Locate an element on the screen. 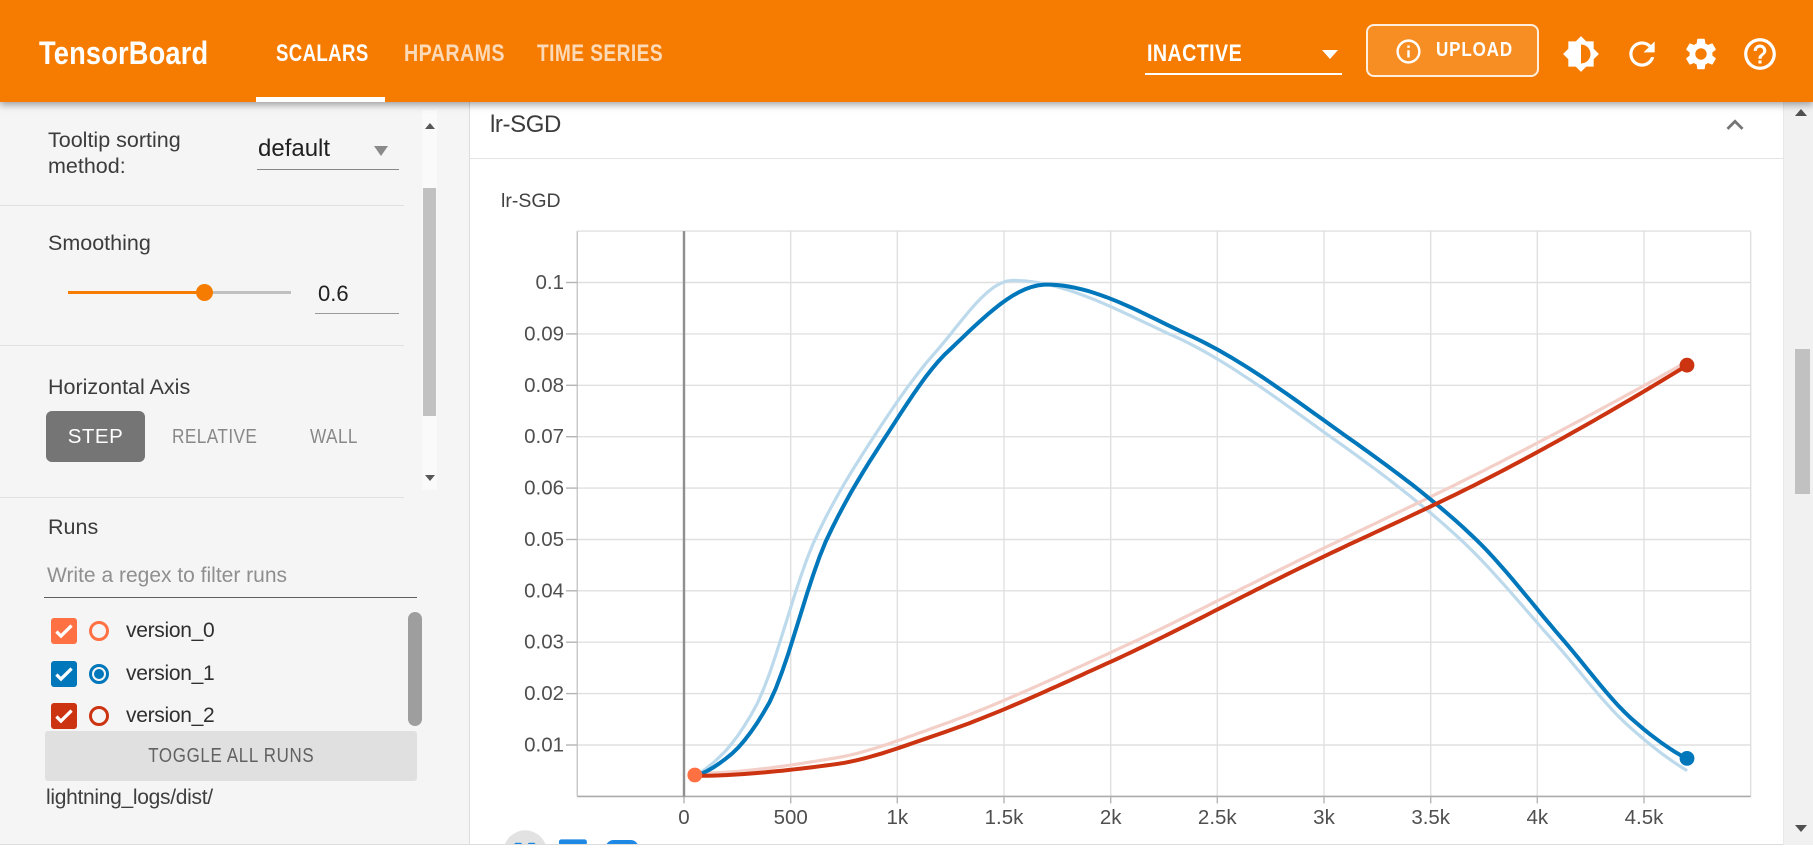  svg-text: 0.02 is located at coordinates (544, 693).